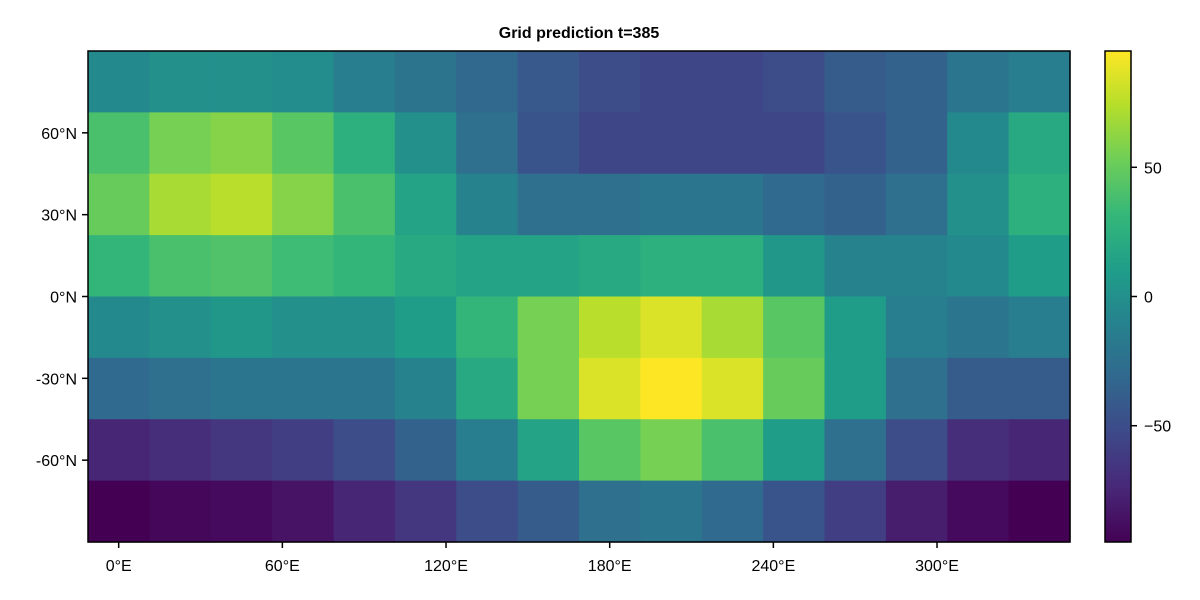 This screenshot has height=600, width=1200. I want to click on y-tick-label: 30°N, so click(59, 216).